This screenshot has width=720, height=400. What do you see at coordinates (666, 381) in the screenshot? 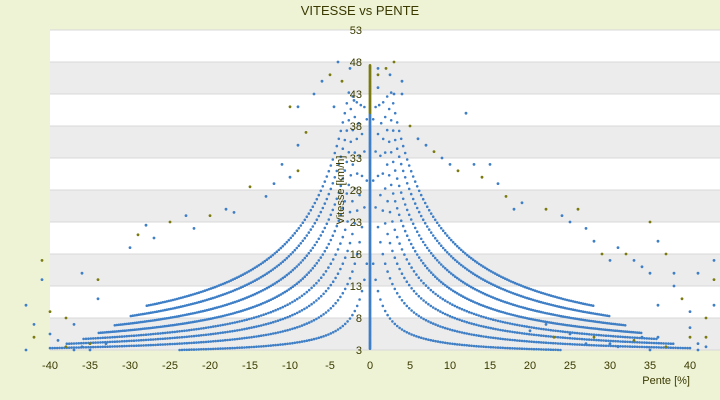
I see `x-axis-title: Pente [%]` at bounding box center [666, 381].